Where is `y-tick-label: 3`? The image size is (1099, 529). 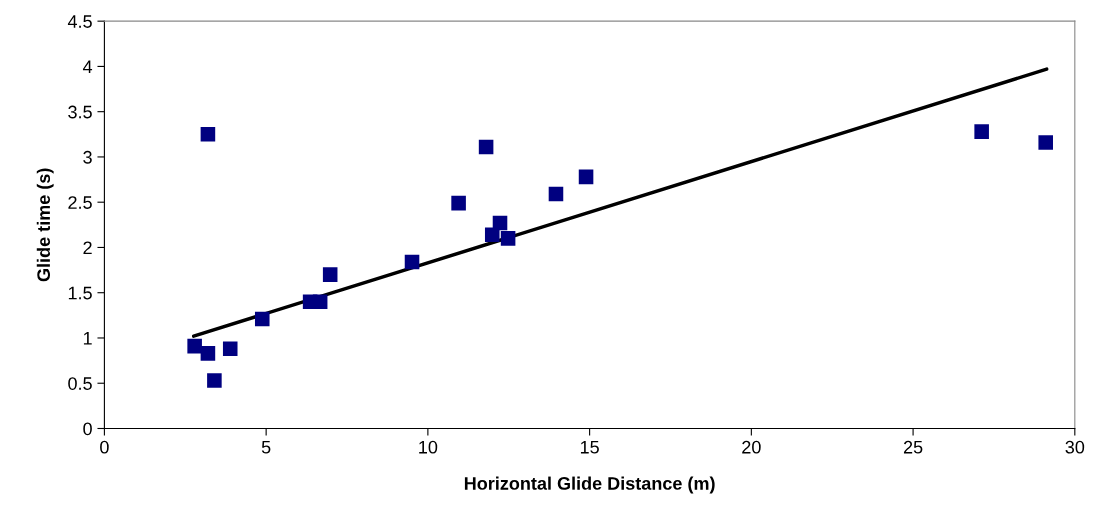 y-tick-label: 3 is located at coordinates (87, 157).